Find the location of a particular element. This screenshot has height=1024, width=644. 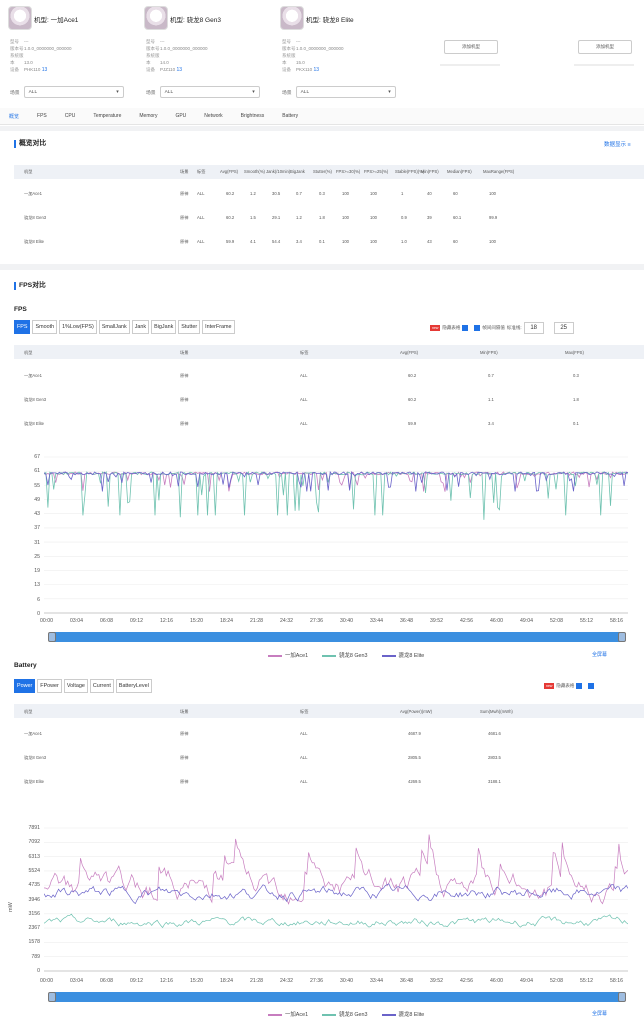

battery-table-header-cell: Sum(Mwh)(mWh) is located at coordinates (496, 711).